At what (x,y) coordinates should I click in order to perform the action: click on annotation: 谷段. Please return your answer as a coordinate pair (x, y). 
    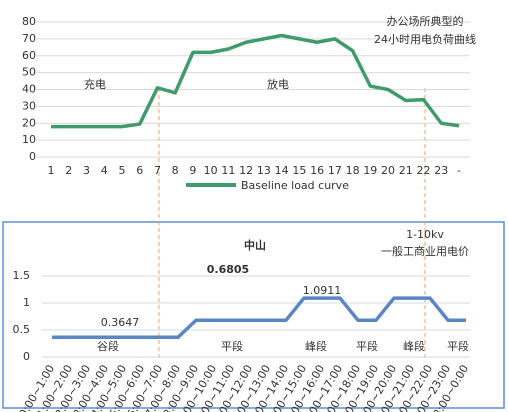
    Looking at the image, I should click on (108, 346).